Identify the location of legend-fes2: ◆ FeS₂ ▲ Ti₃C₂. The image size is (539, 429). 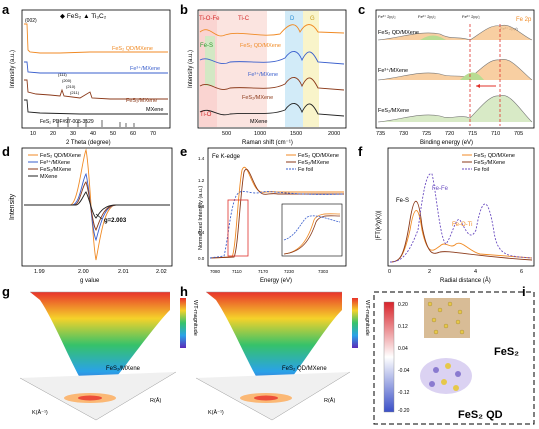
(83, 16).